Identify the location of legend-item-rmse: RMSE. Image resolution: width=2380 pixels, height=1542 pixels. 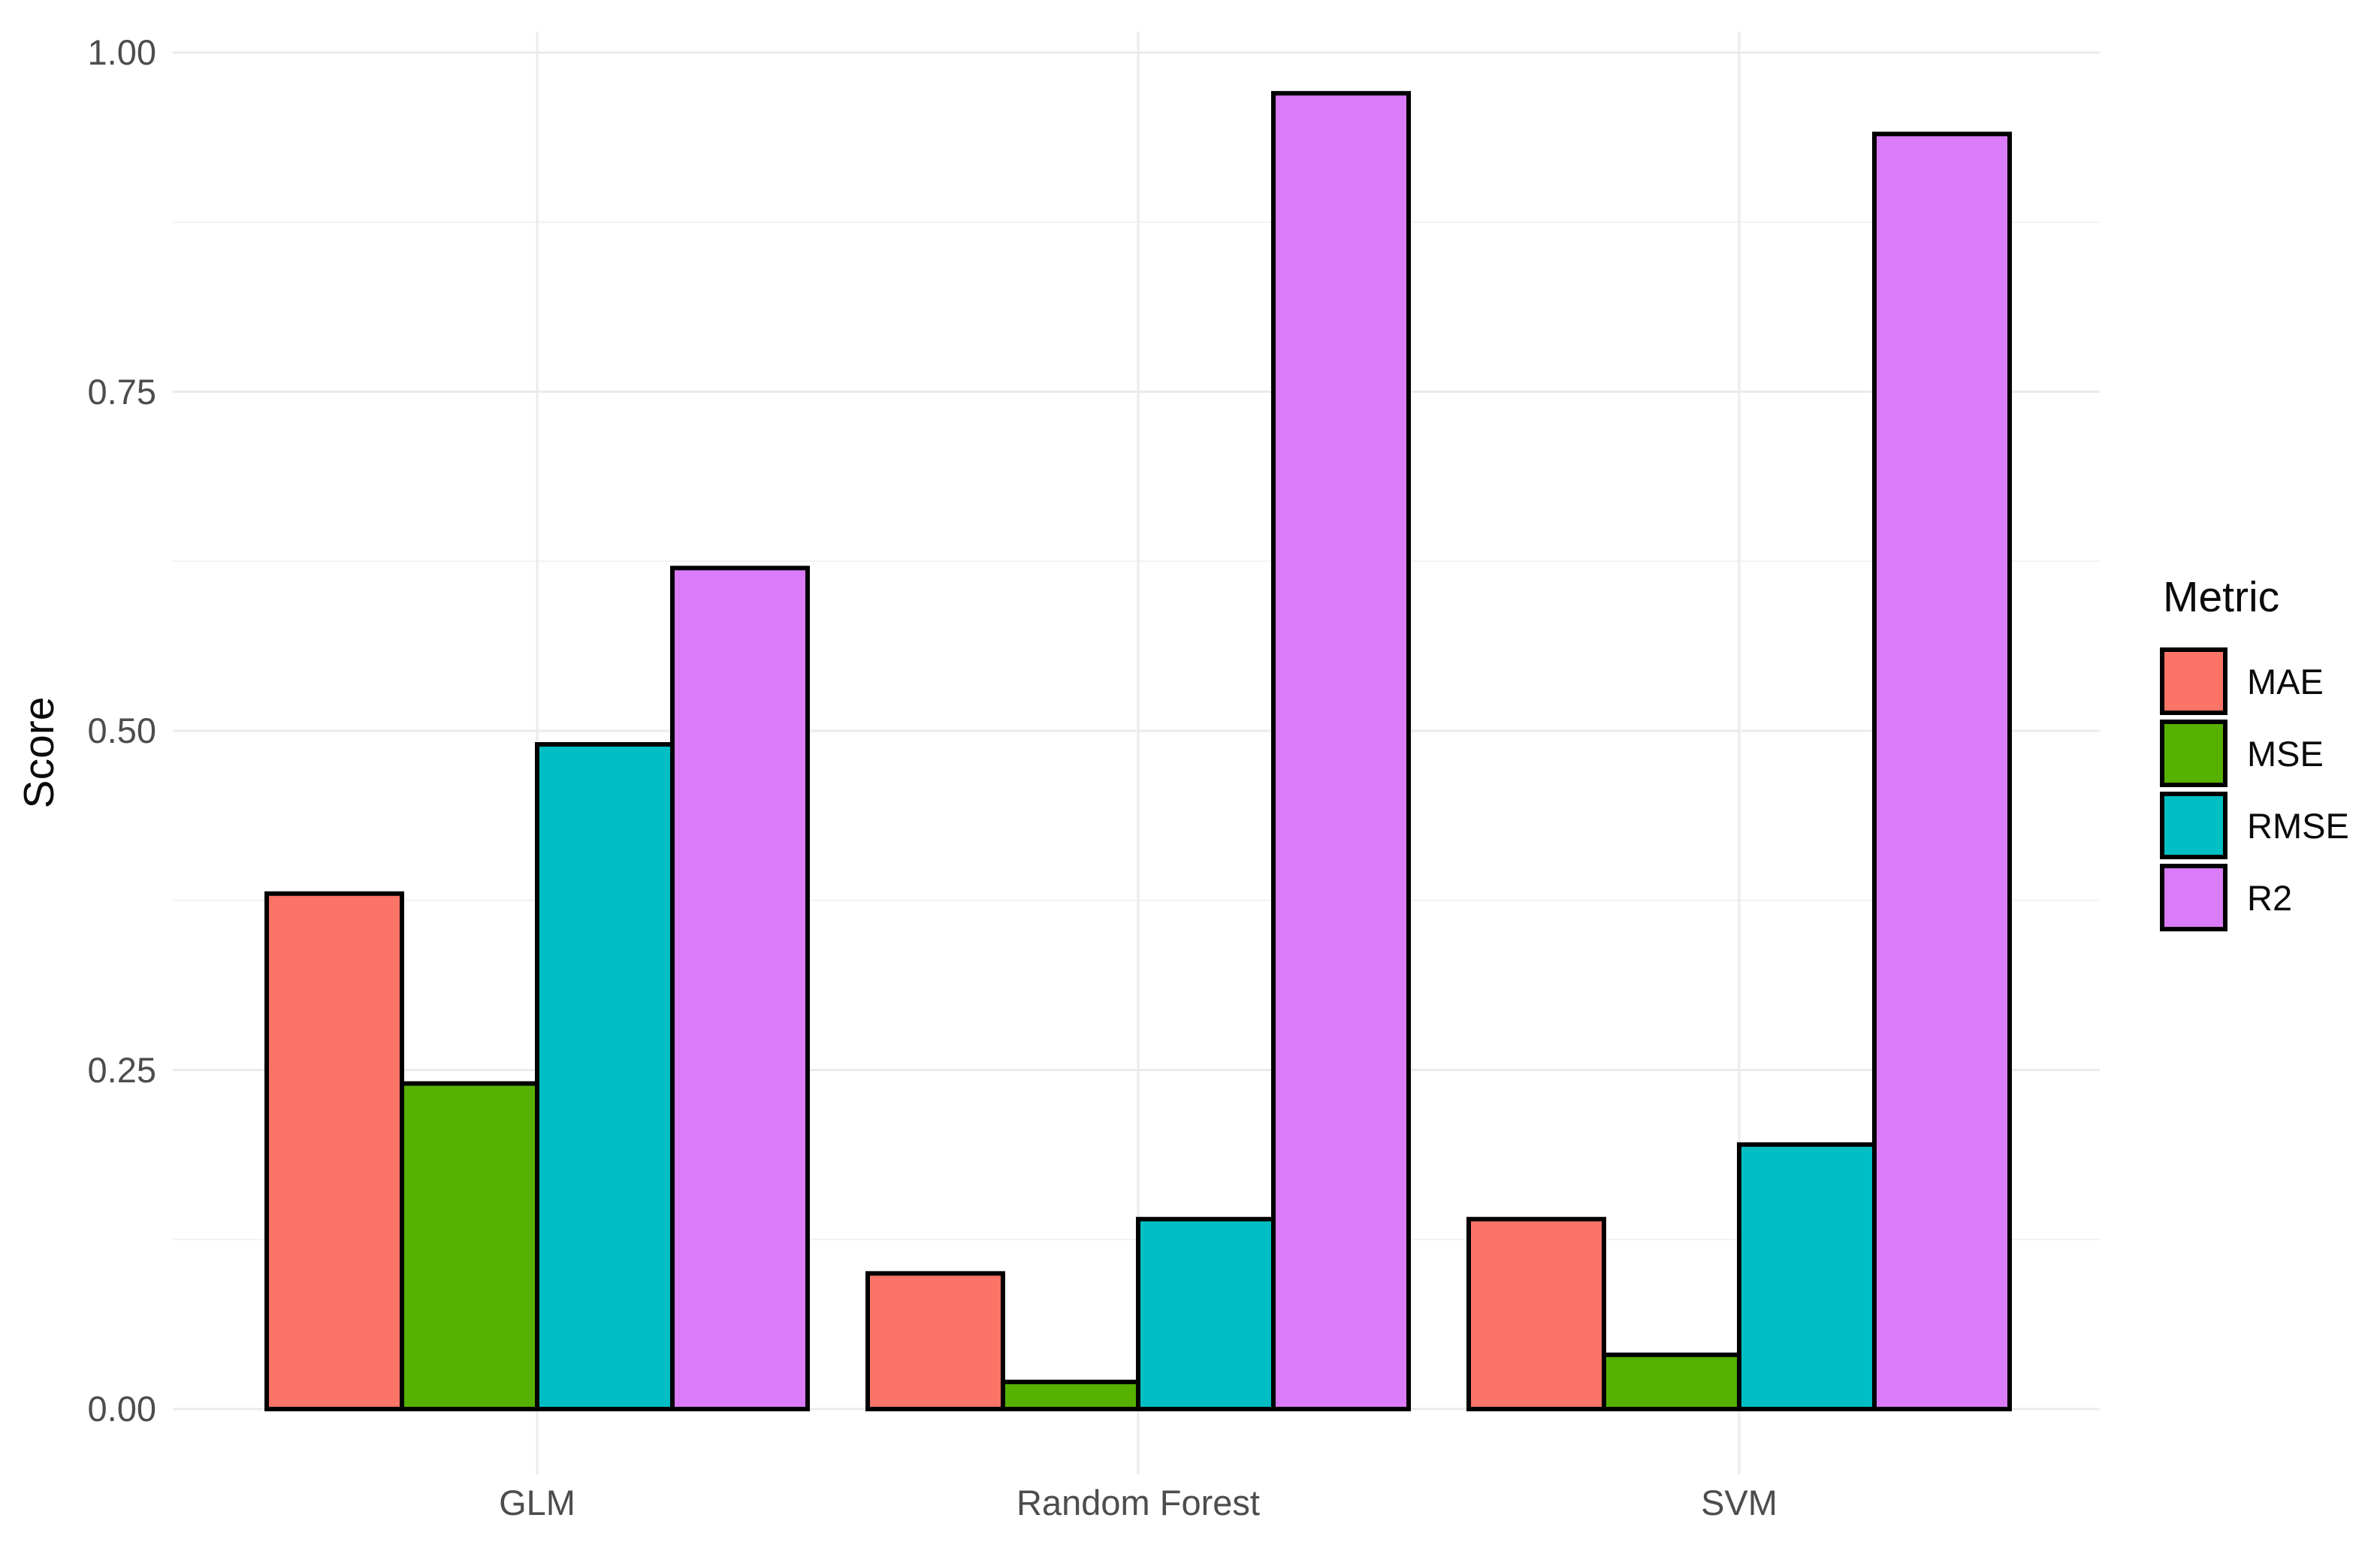
(2254, 825).